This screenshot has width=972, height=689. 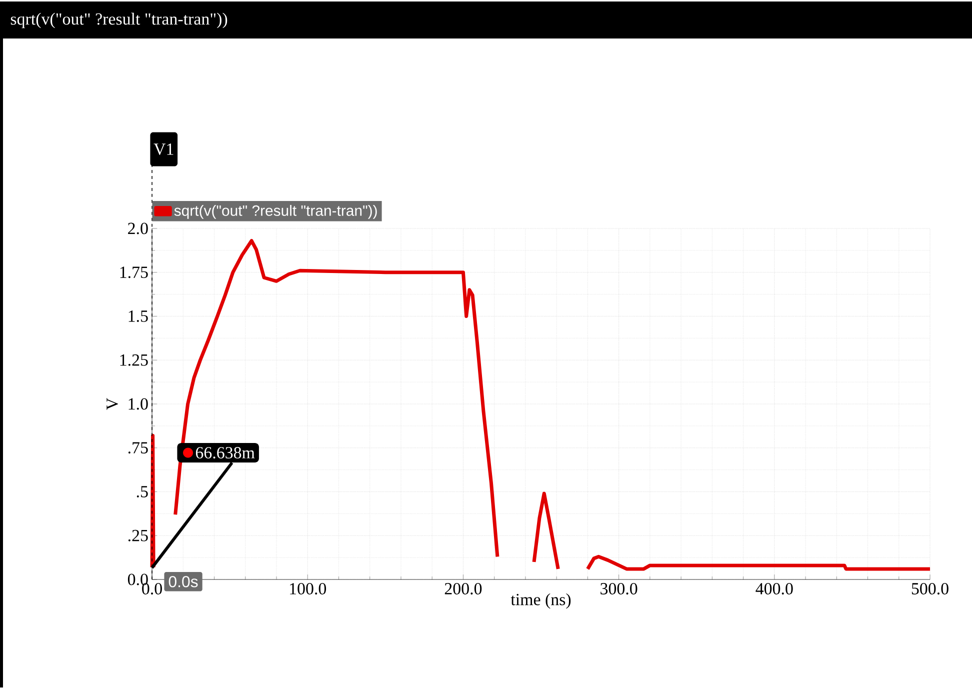 I want to click on y-tick-label: 2.0, so click(x=138, y=228).